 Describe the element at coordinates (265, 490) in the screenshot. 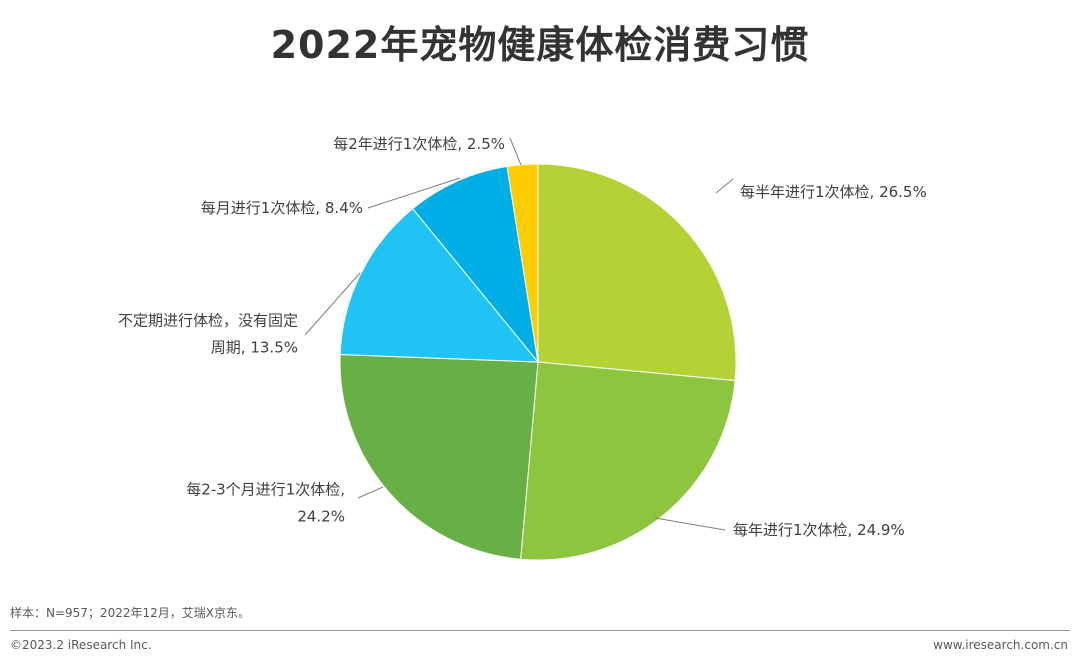

I see `slice-label-line: 每2-3个月进行1次体检,` at that location.